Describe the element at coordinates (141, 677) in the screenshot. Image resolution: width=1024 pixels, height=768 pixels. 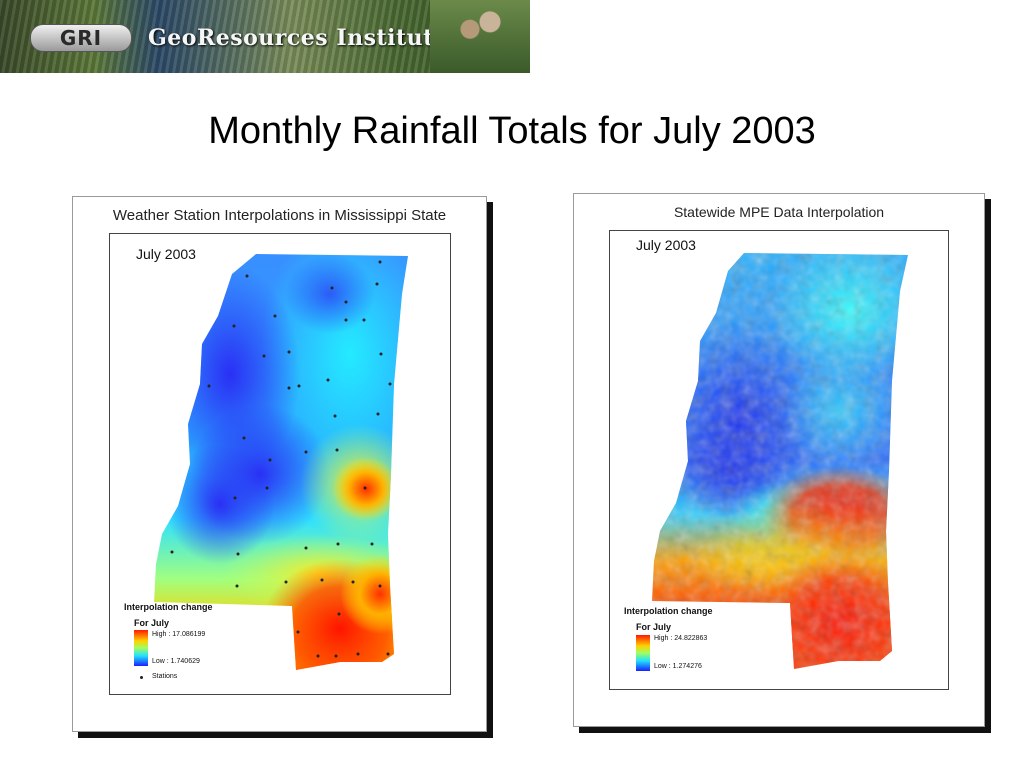
I see `station-legend-icon` at that location.